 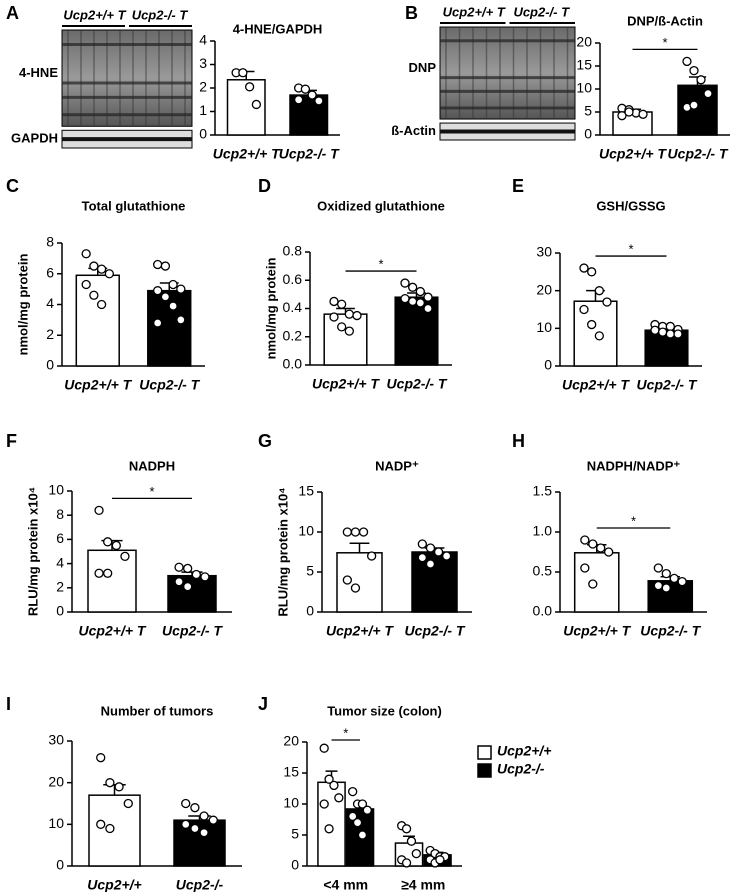 I want to click on chart-title: Oxidized glutathione, so click(x=381, y=205).